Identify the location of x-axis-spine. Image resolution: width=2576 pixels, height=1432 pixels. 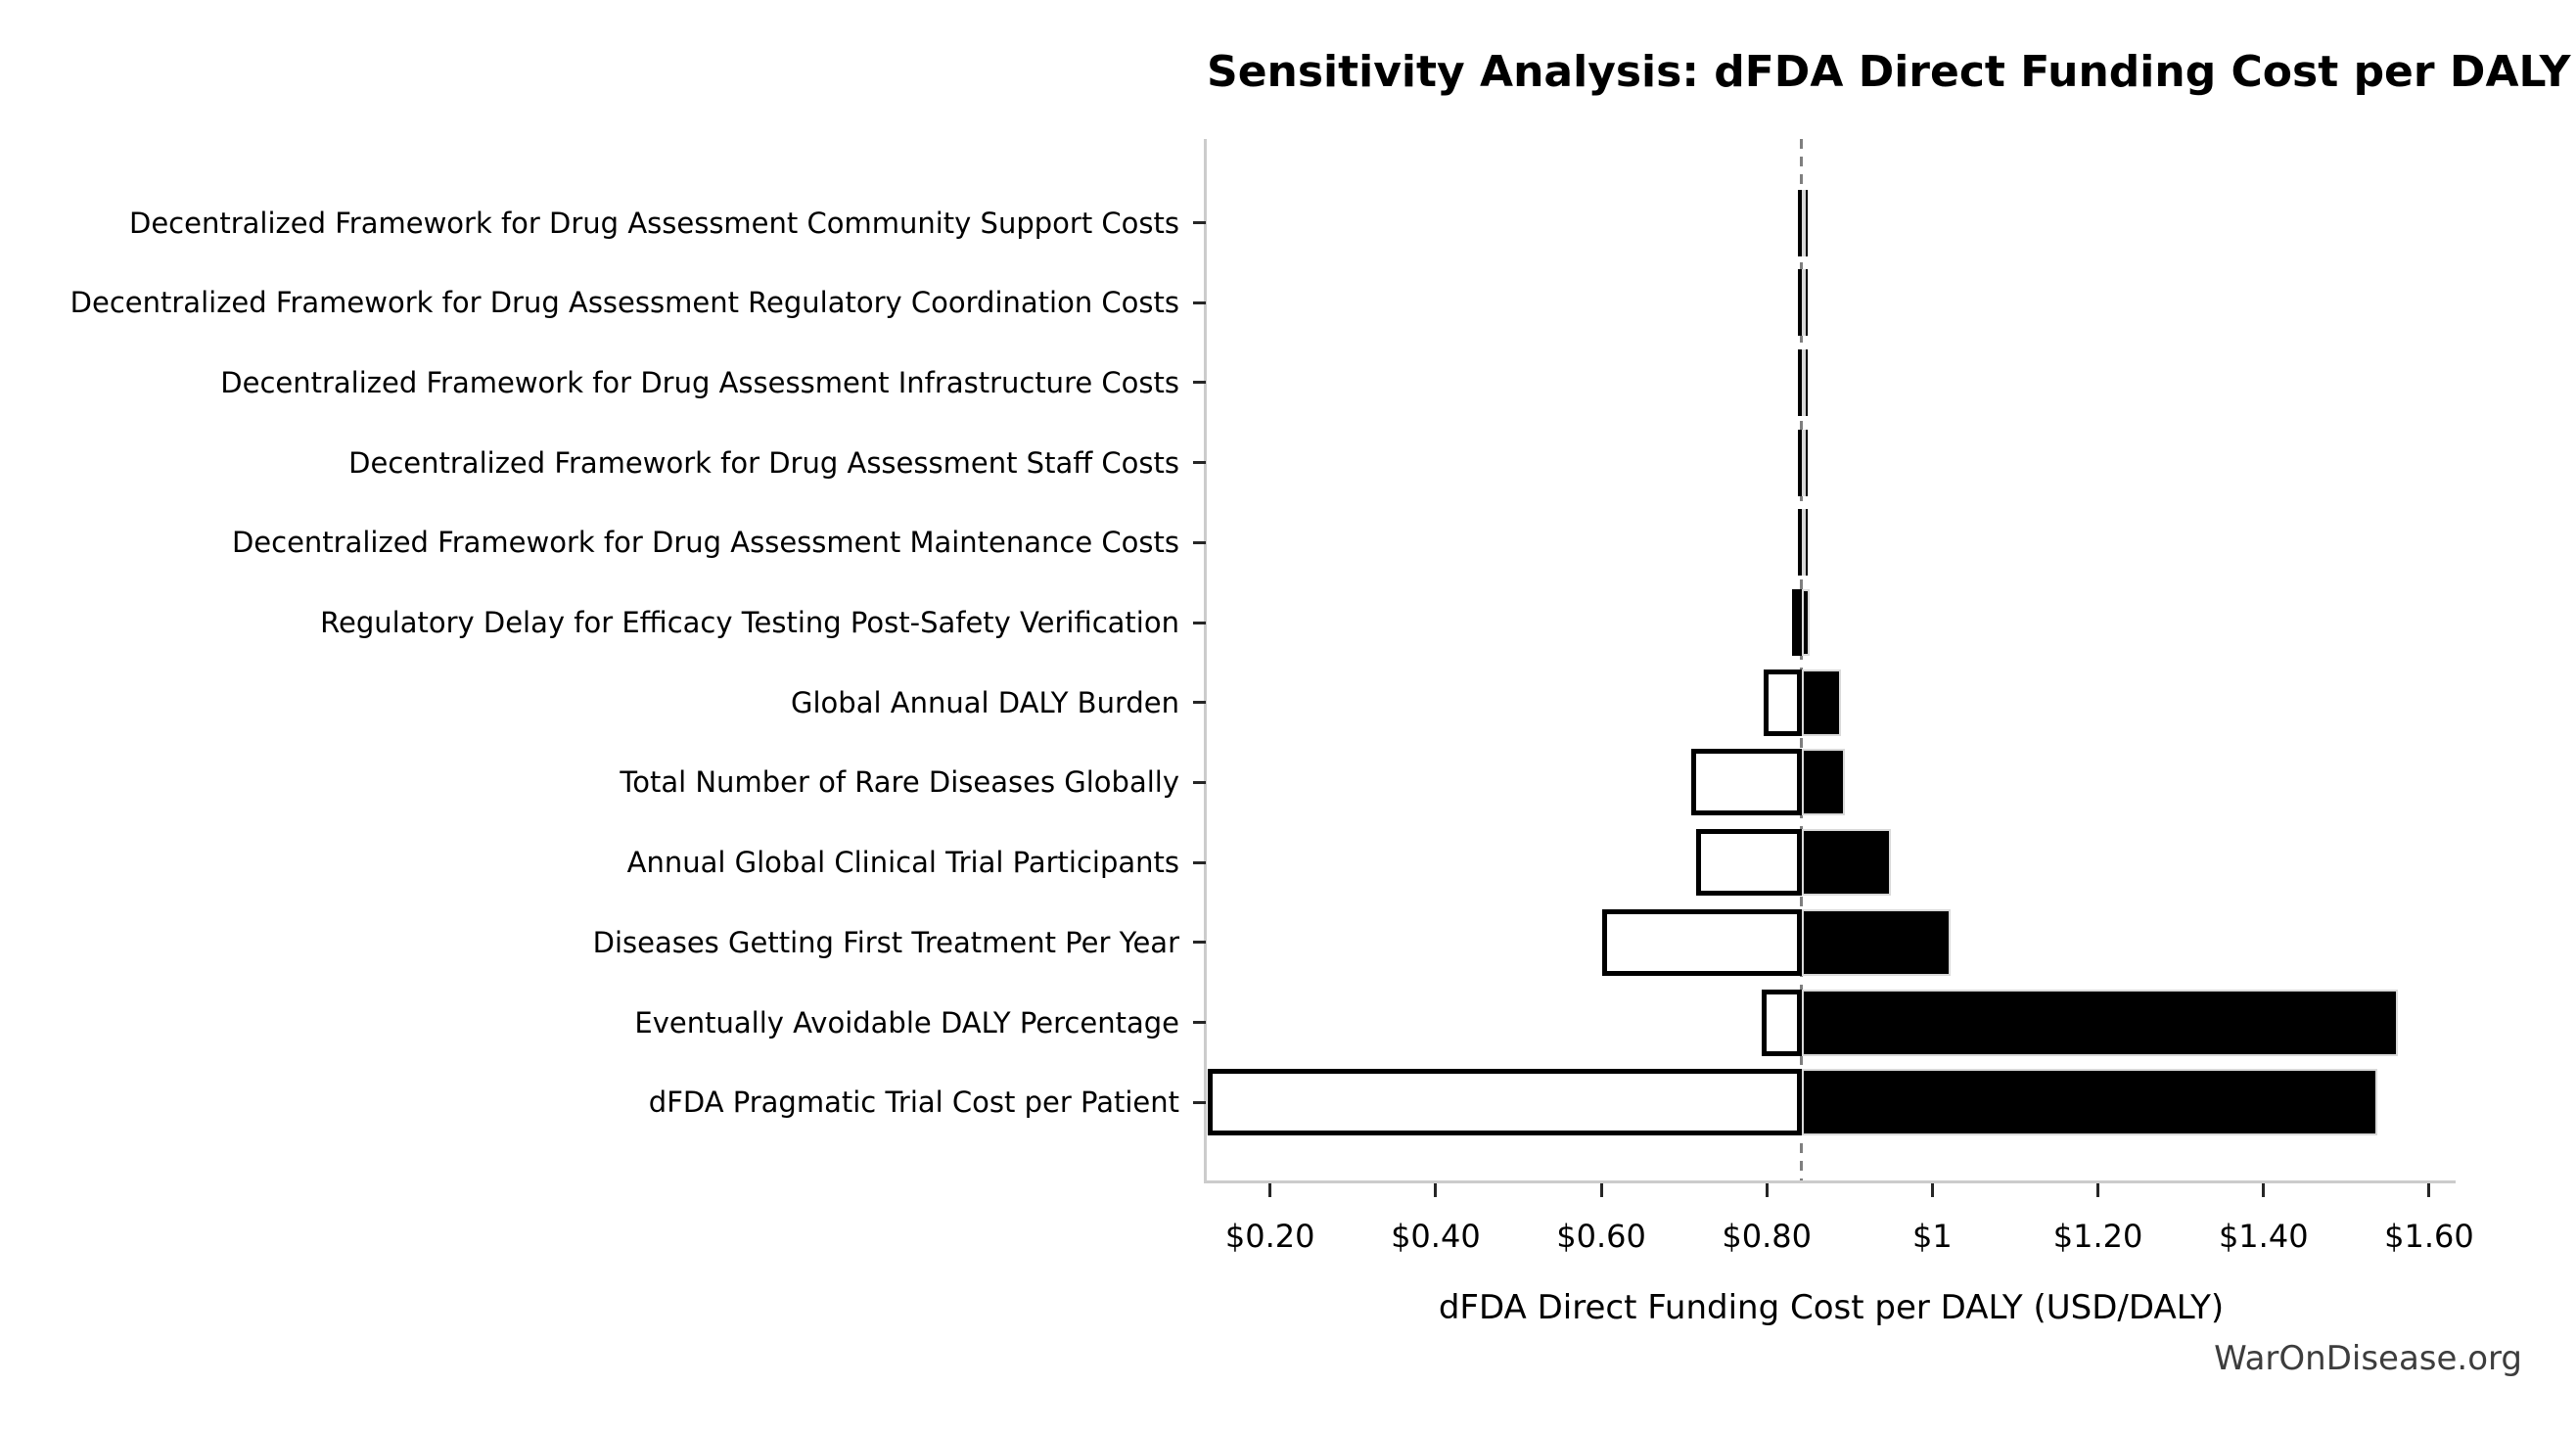
(1830, 1181).